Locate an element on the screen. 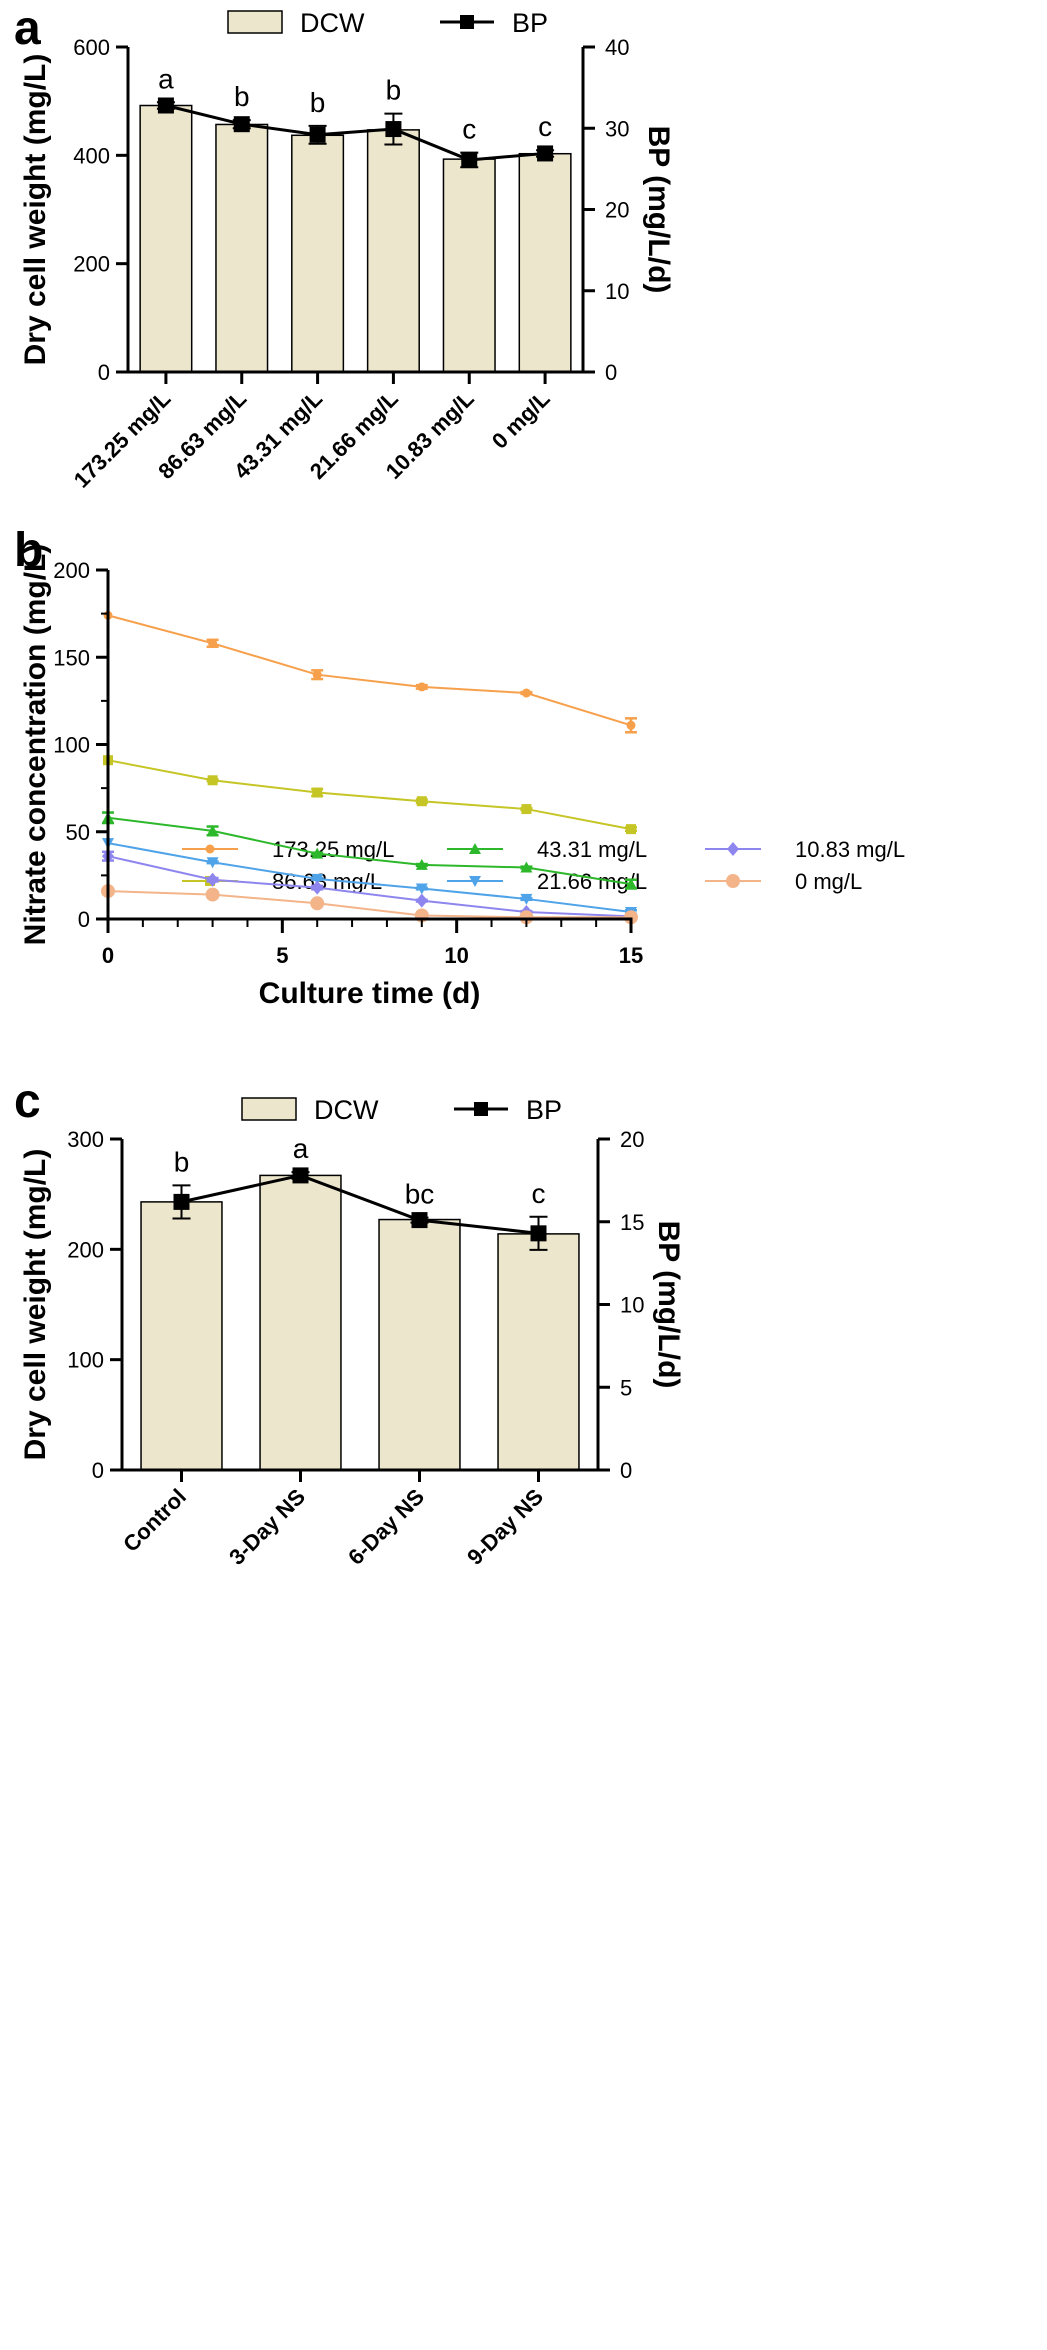  panel-b-y-tick-label-3: 150 is located at coordinates (71, 657).